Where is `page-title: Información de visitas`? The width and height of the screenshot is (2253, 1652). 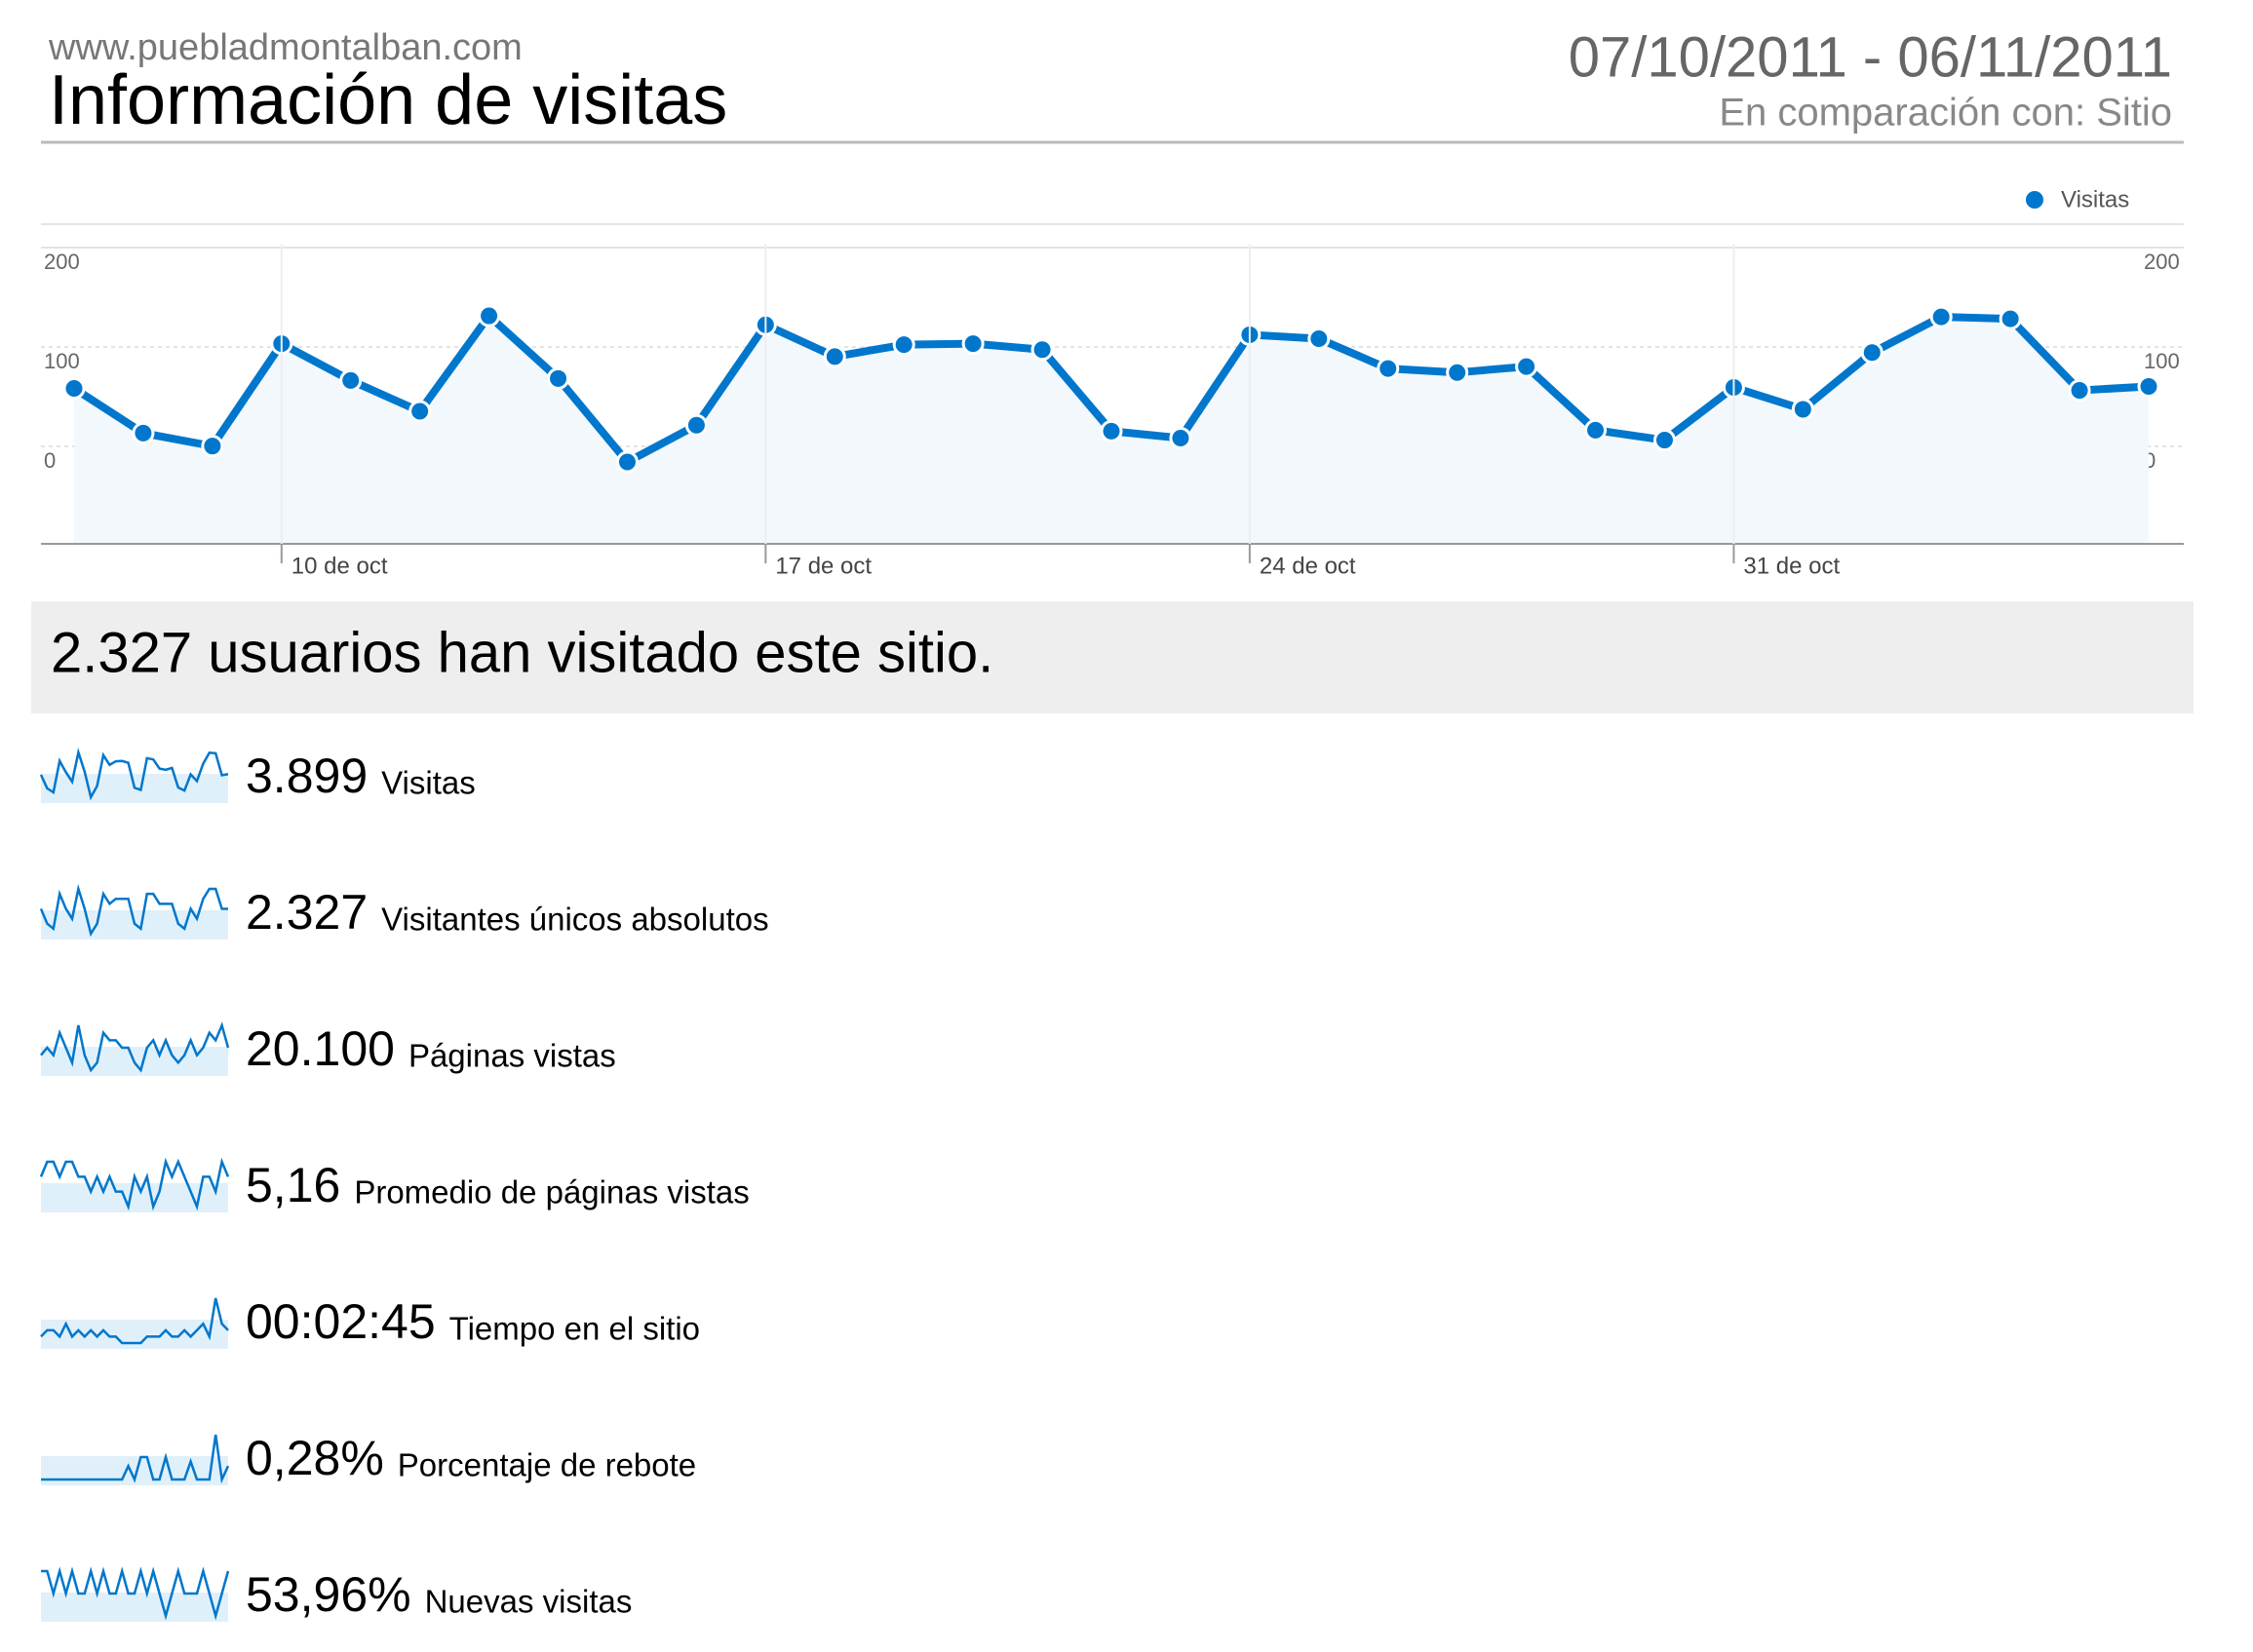 page-title: Información de visitas is located at coordinates (388, 100).